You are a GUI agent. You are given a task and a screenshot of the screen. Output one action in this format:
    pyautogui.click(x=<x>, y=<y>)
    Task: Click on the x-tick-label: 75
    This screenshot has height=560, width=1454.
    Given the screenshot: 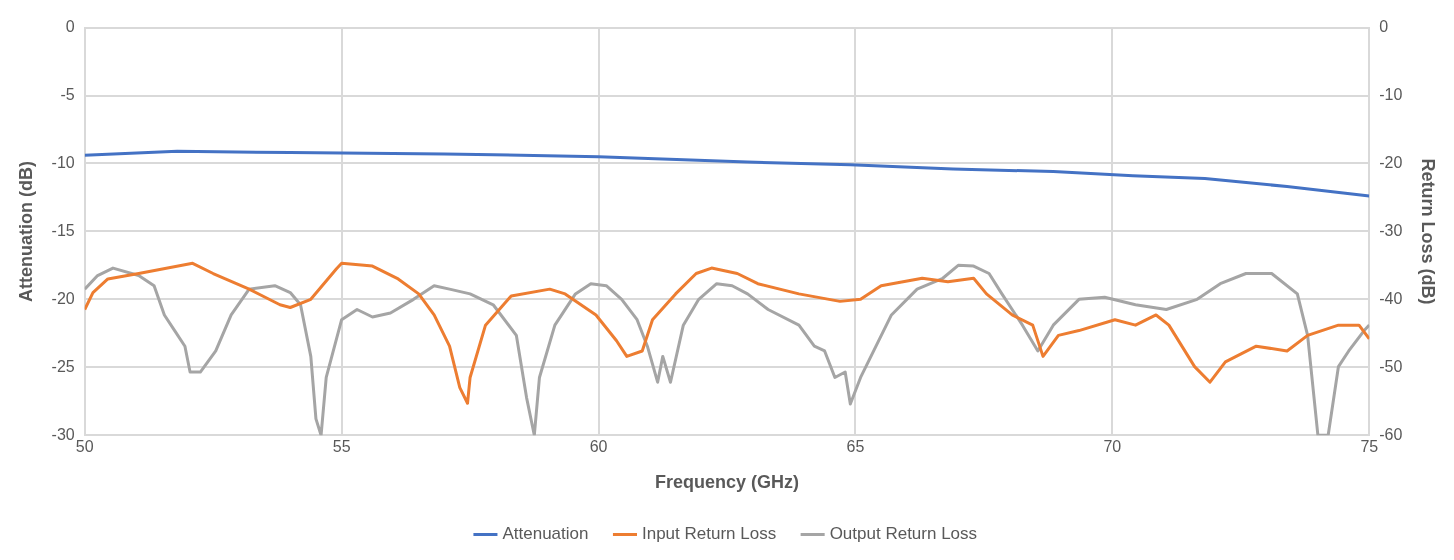 What is the action you would take?
    pyautogui.click(x=1369, y=447)
    